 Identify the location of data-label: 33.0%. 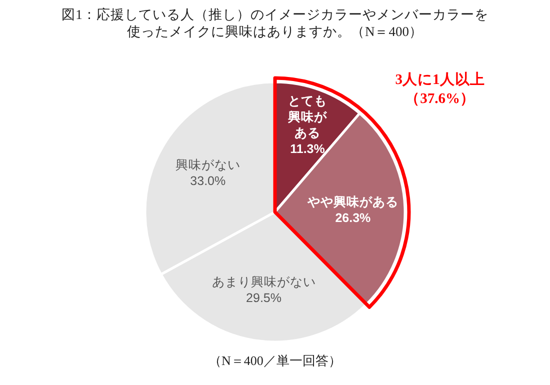
(208, 181).